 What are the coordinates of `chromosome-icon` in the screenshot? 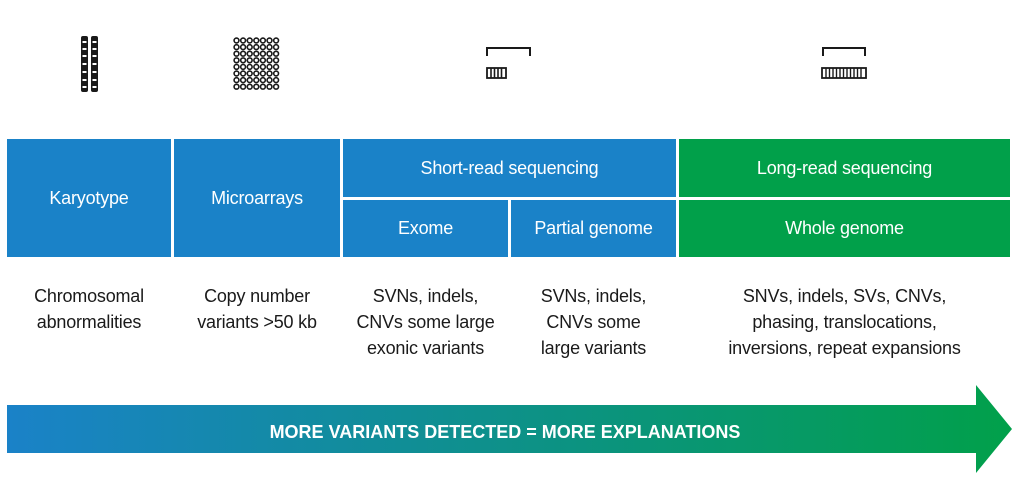 It's located at (89, 64).